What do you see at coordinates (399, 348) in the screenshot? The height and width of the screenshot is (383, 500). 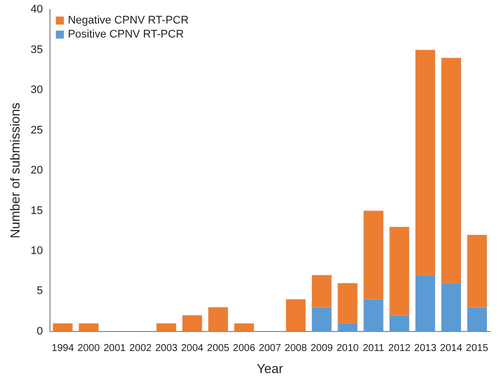 I see `x-tick-label: 2012` at bounding box center [399, 348].